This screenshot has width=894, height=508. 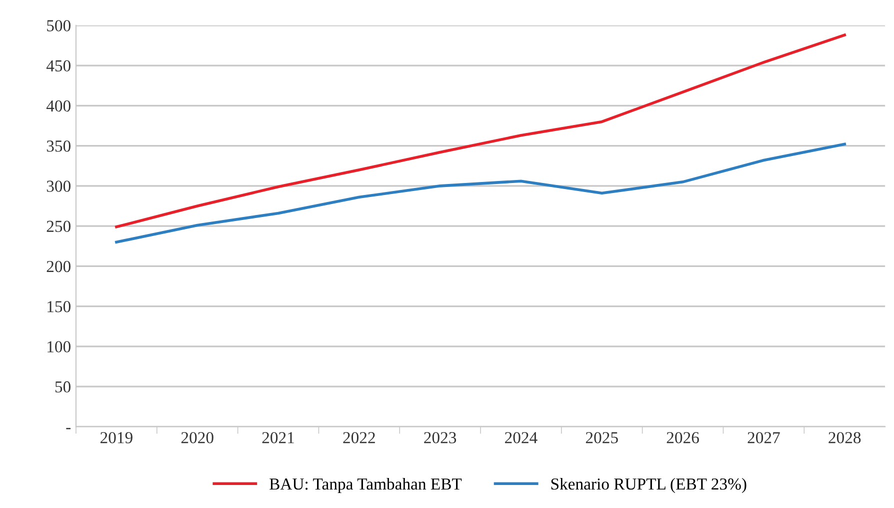 What do you see at coordinates (366, 486) in the screenshot?
I see `legend-label: BAU: Tanpa Tambahan EBT` at bounding box center [366, 486].